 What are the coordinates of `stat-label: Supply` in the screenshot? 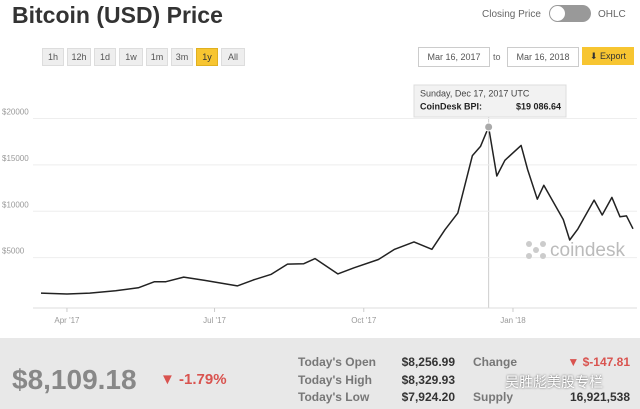 It's located at (493, 397).